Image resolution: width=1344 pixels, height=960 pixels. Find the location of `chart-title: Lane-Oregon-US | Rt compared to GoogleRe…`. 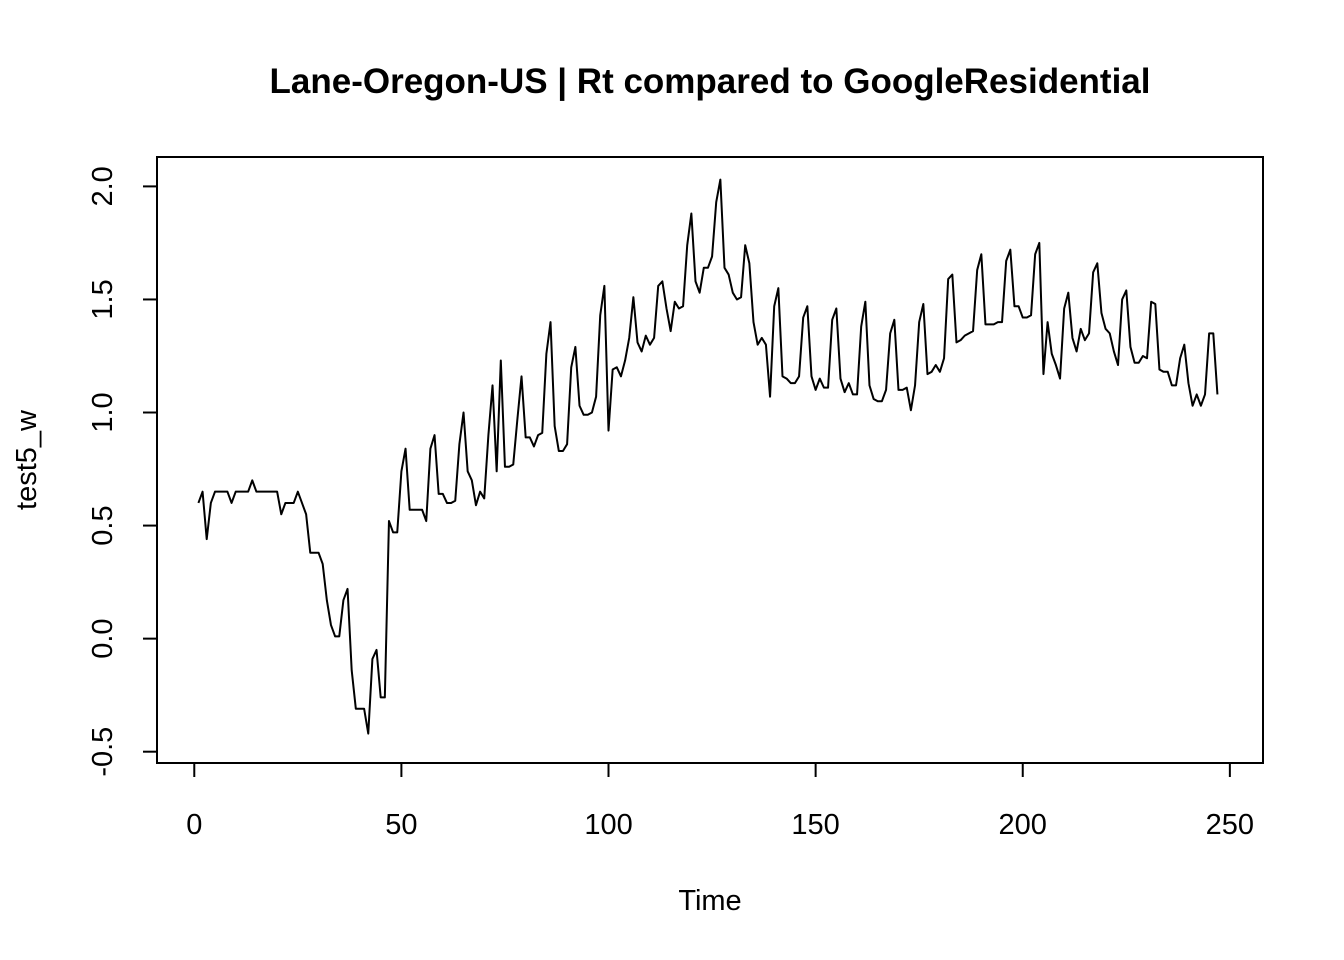

chart-title: Lane-Oregon-US | Rt compared to GoogleRe… is located at coordinates (710, 81).